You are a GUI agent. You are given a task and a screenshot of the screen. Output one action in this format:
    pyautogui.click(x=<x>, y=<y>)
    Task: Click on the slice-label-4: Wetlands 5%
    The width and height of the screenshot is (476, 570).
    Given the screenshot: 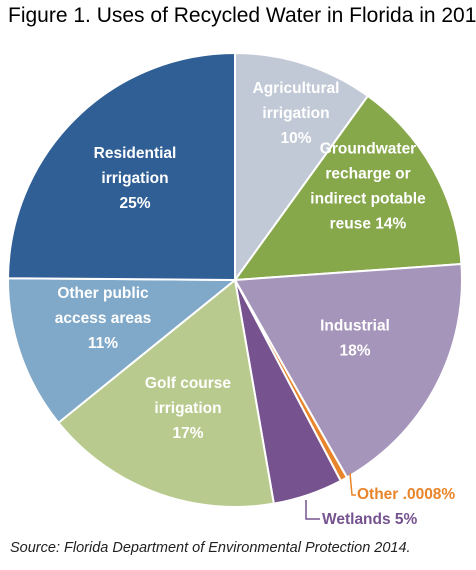 What is the action you would take?
    pyautogui.click(x=370, y=519)
    